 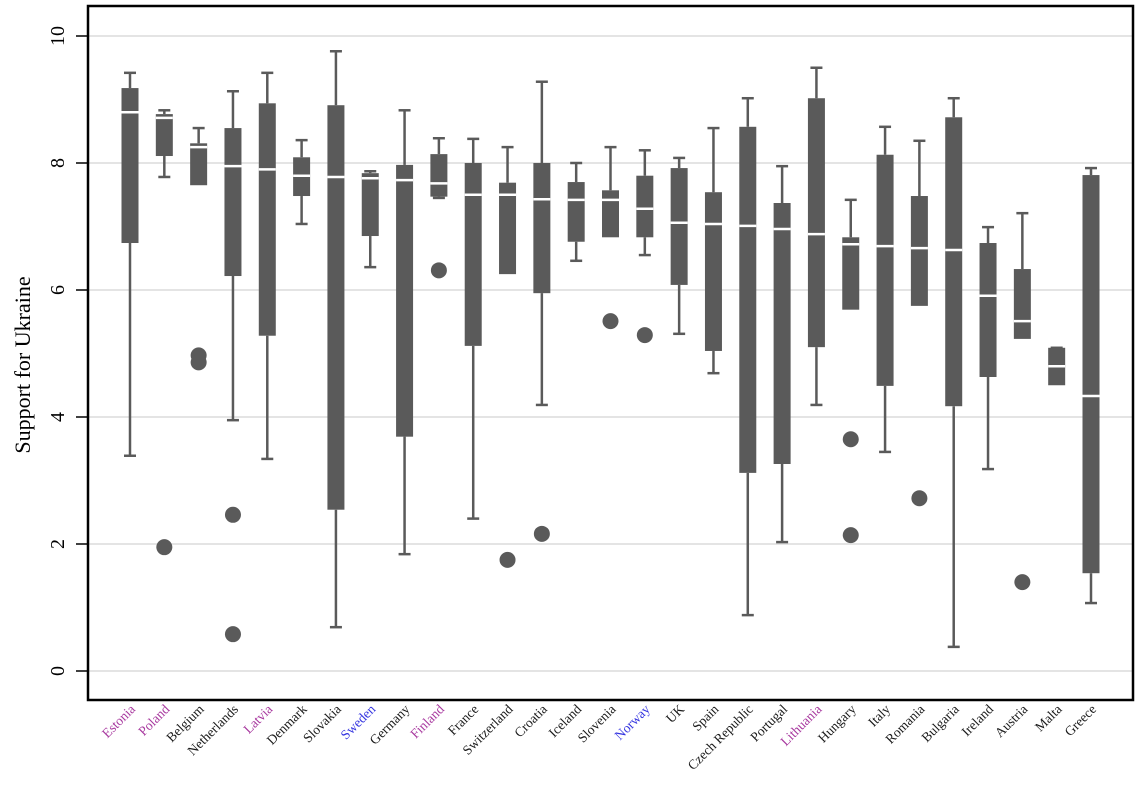 What do you see at coordinates (58, 417) in the screenshot?
I see `y-tick-label: 4` at bounding box center [58, 417].